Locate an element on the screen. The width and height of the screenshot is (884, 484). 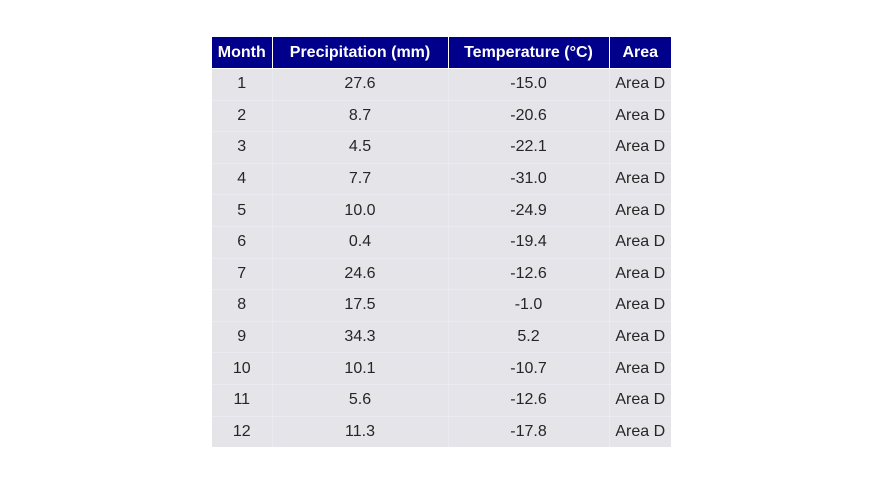
cell-temperature: -22.1 is located at coordinates (528, 147).